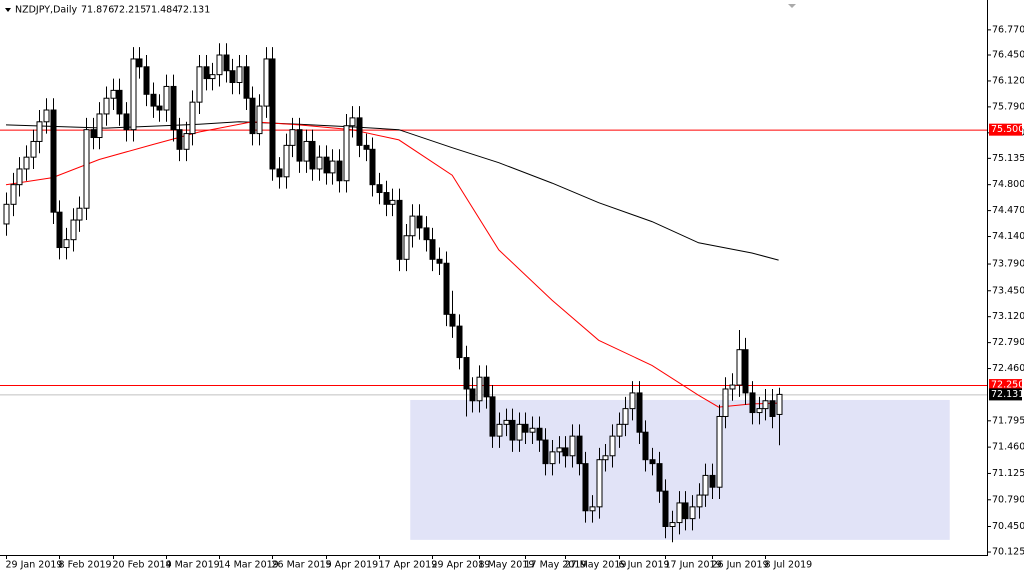  What do you see at coordinates (1008, 526) in the screenshot?
I see `y-tick-label: 70.450` at bounding box center [1008, 526].